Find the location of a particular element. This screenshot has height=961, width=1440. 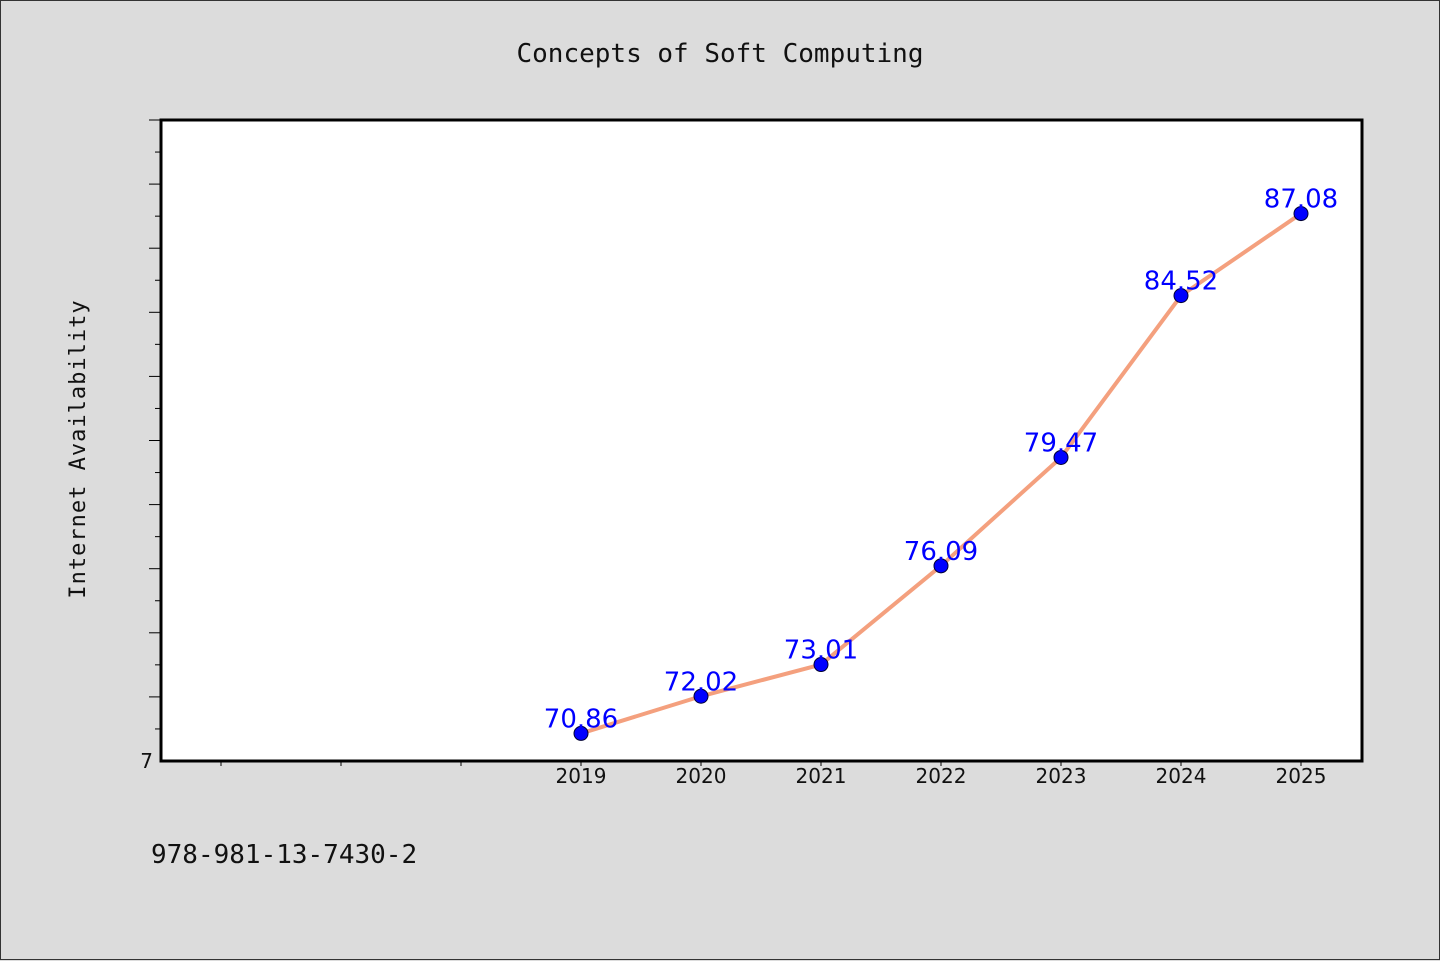

y-axis-label: Internet Availability is located at coordinates (78, 448).